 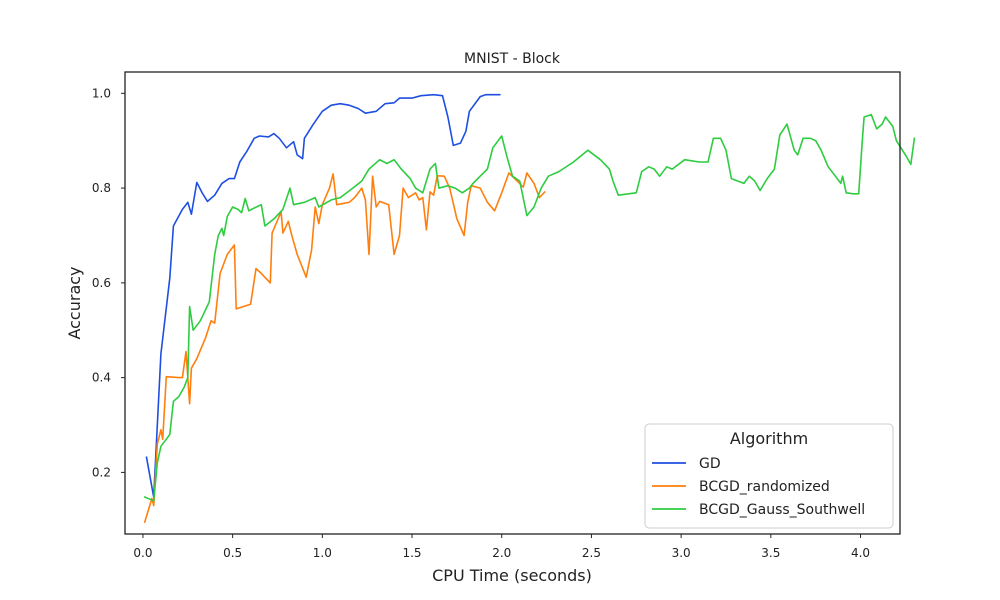 What do you see at coordinates (764, 487) in the screenshot?
I see `legend-label: BCGD_randomized` at bounding box center [764, 487].